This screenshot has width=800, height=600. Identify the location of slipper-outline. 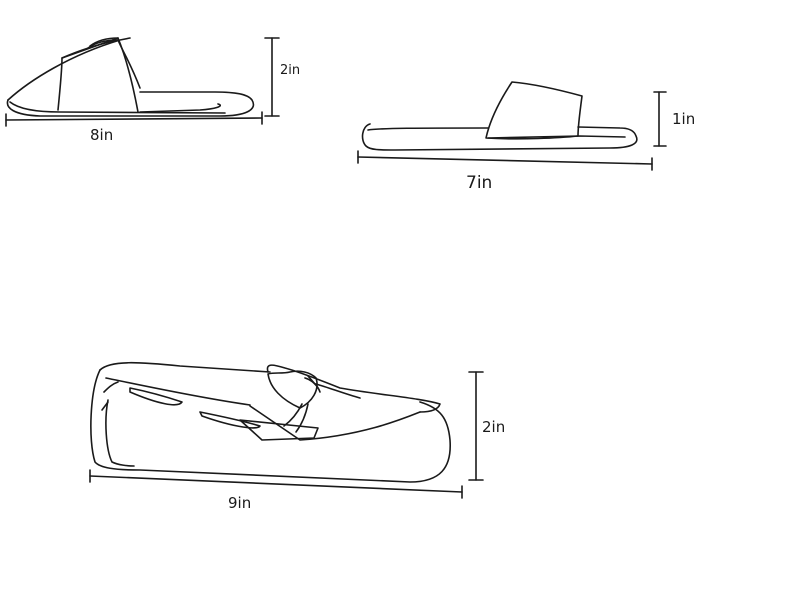
(130, 77).